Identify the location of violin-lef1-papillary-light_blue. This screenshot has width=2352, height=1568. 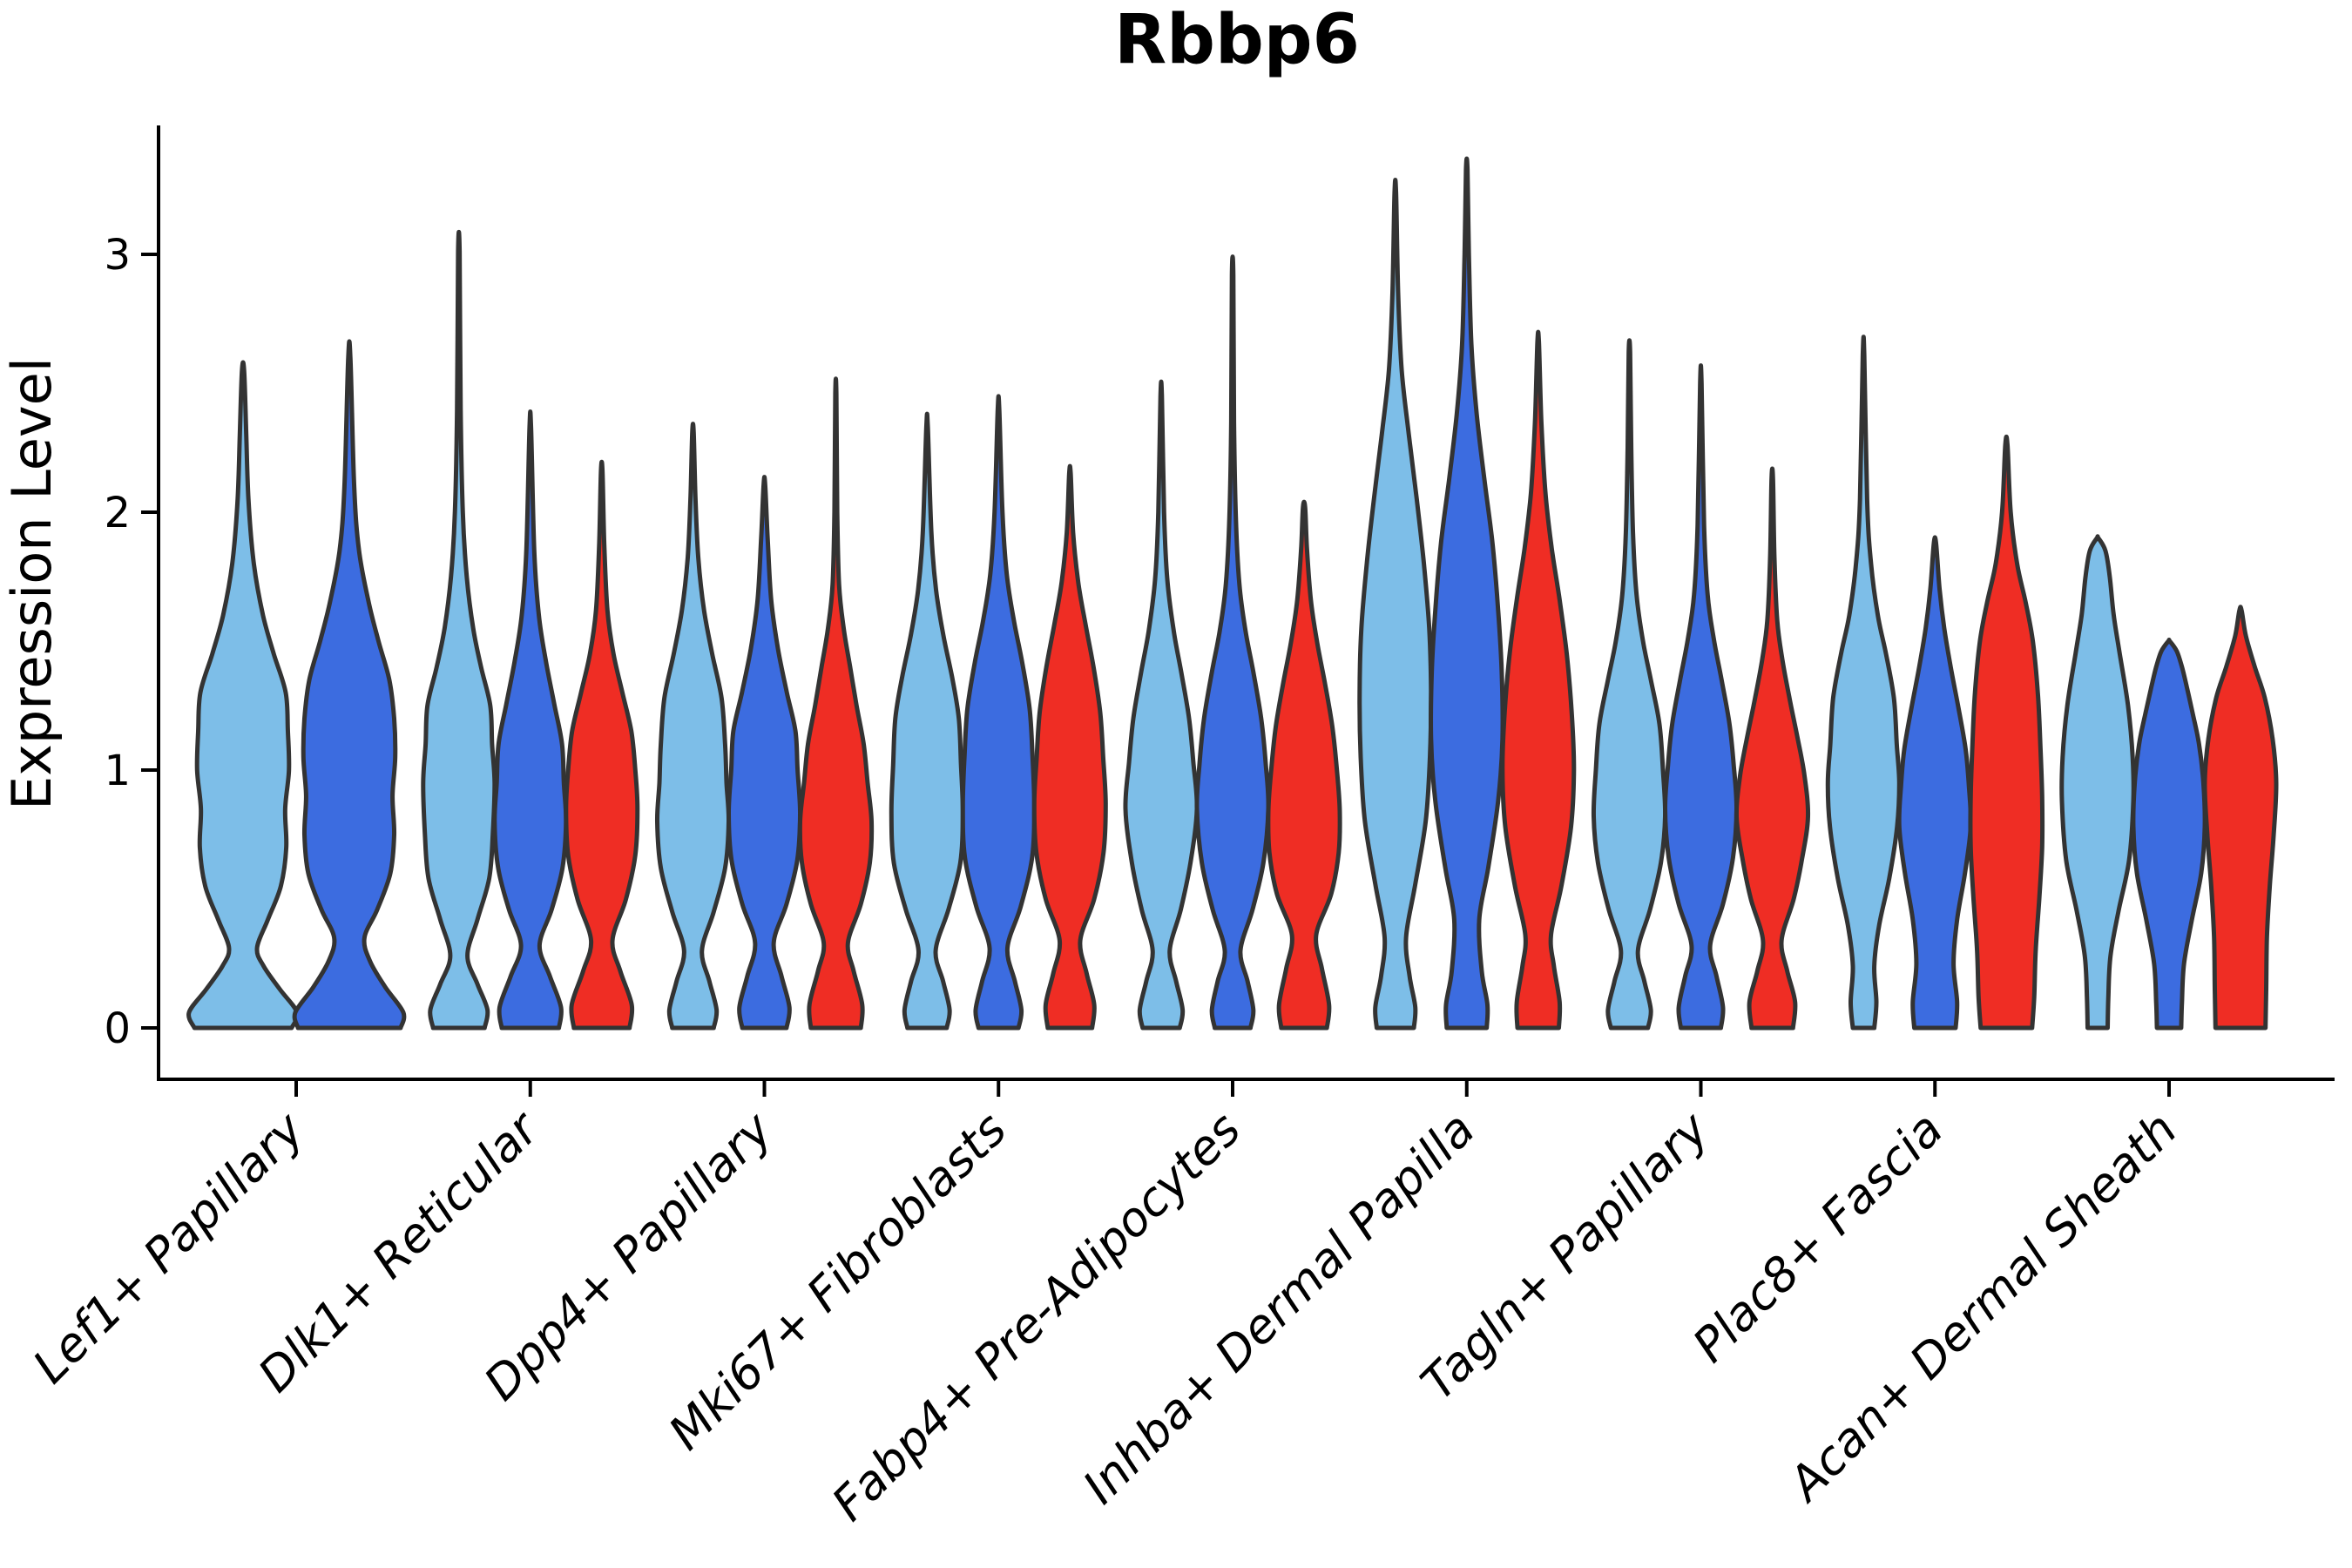
(243, 695).